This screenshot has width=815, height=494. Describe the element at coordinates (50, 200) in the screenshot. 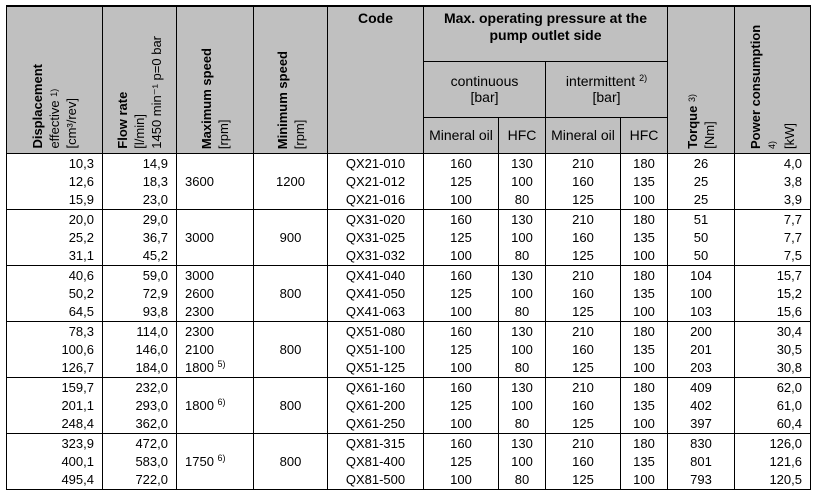

I see `value: 15,9` at that location.